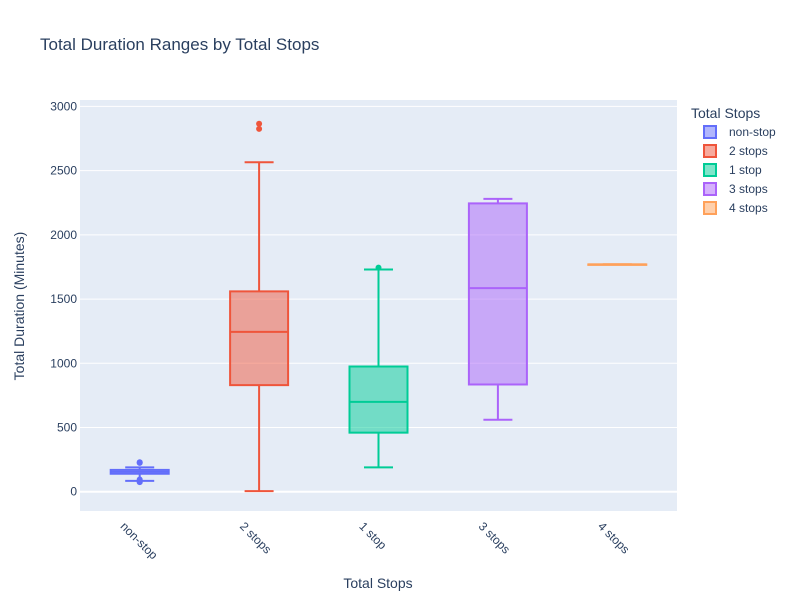 This screenshot has height=600, width=800. Describe the element at coordinates (255, 537) in the screenshot. I see `x-tick-label: 2 stops` at that location.